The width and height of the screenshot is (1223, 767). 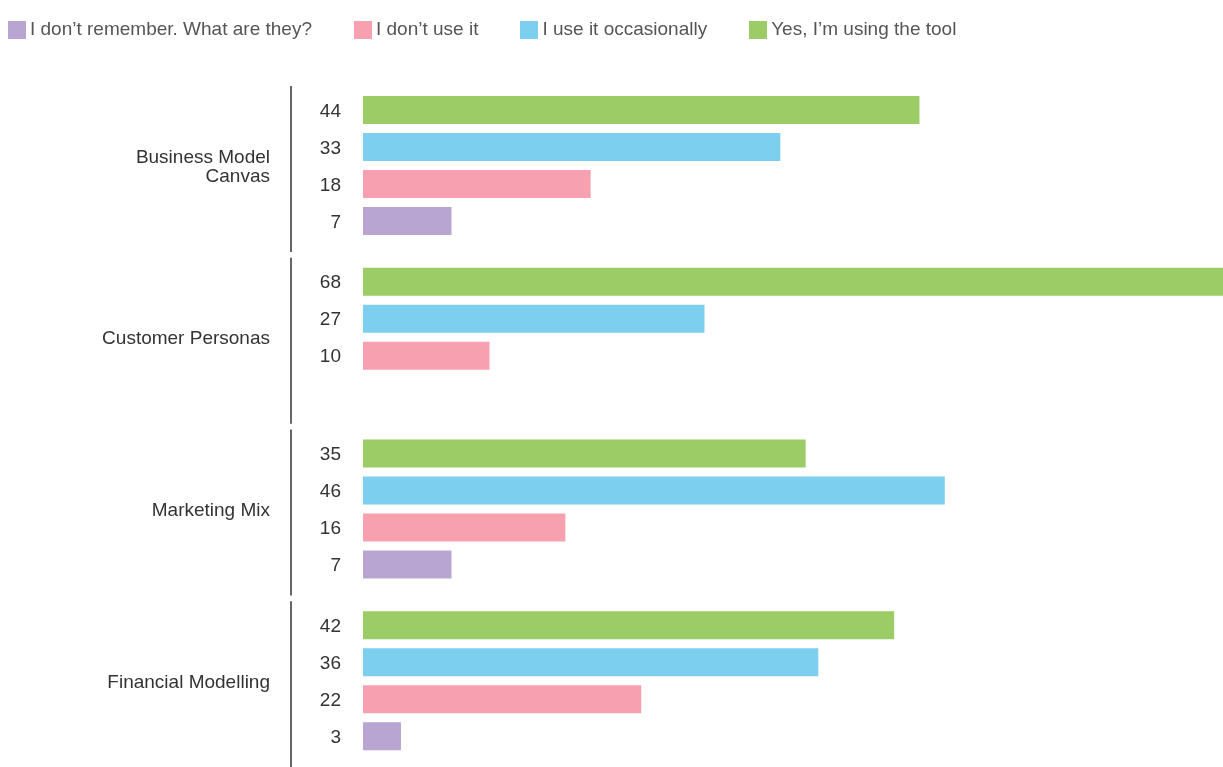 What do you see at coordinates (330, 625) in the screenshot?
I see `data-label: 42` at bounding box center [330, 625].